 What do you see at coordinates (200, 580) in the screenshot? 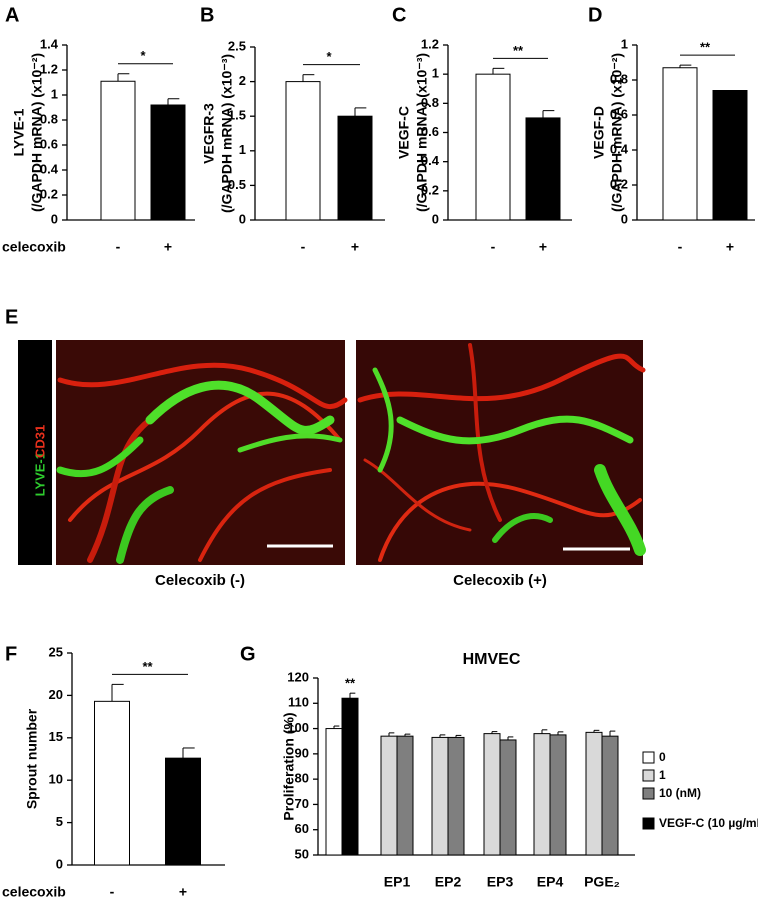
I see `caption: Celecoxib (-)` at bounding box center [200, 580].